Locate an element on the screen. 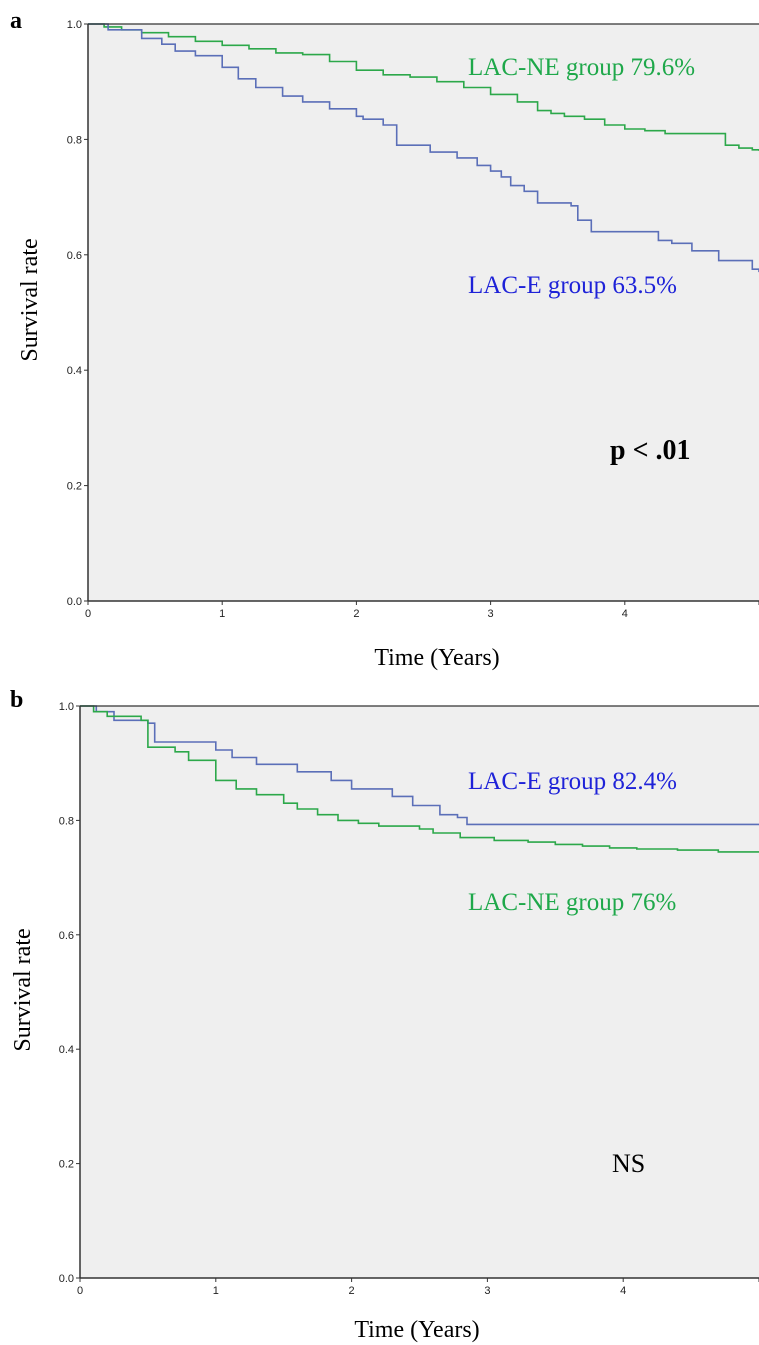 This screenshot has height=1345, width=759. panel-a-x-tick-label: 4 is located at coordinates (625, 614).